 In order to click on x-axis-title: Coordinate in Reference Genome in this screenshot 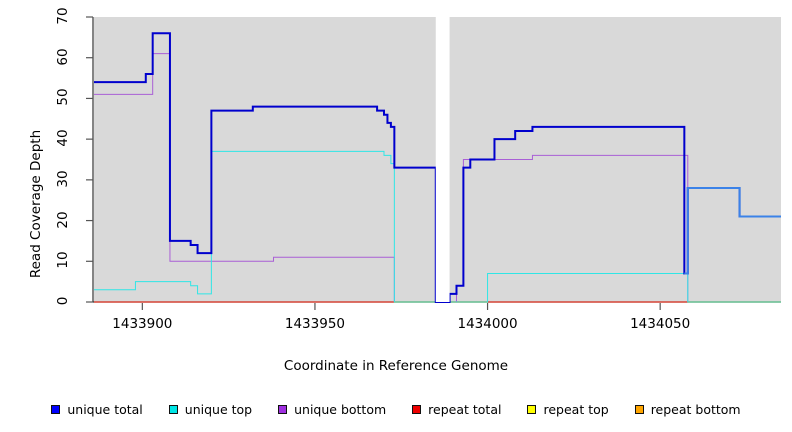, I will do `click(396, 366)`.